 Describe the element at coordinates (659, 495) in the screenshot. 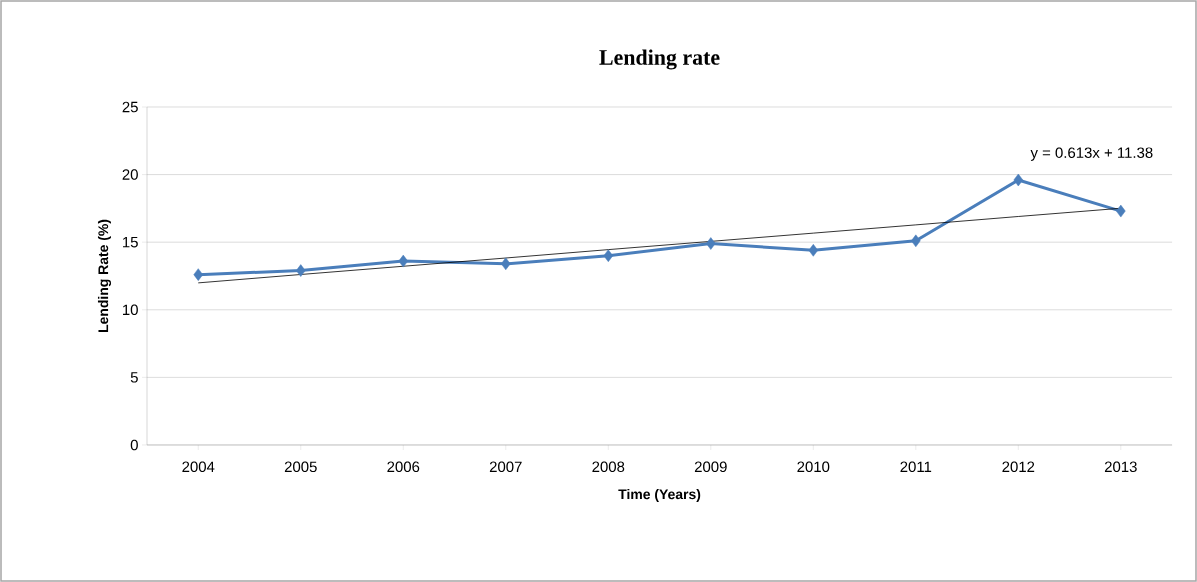

I see `x-axis-title: Time (Years)` at that location.